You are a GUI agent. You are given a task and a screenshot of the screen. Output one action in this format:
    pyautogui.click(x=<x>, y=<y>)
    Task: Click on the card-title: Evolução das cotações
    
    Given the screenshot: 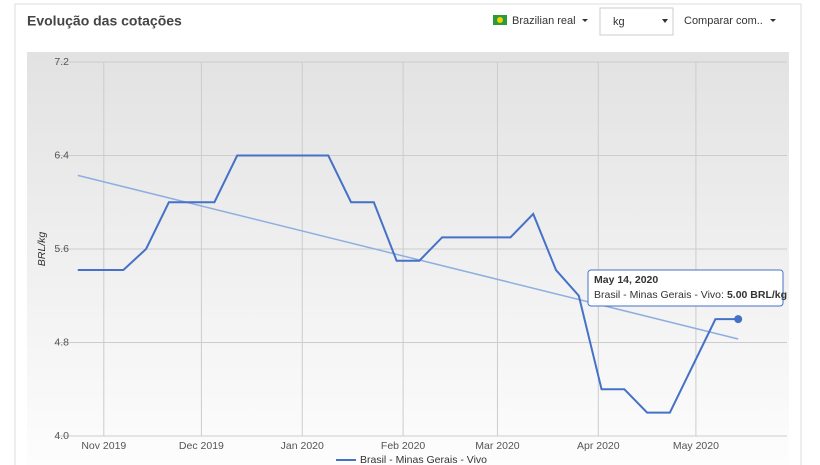 What is the action you would take?
    pyautogui.click(x=104, y=21)
    